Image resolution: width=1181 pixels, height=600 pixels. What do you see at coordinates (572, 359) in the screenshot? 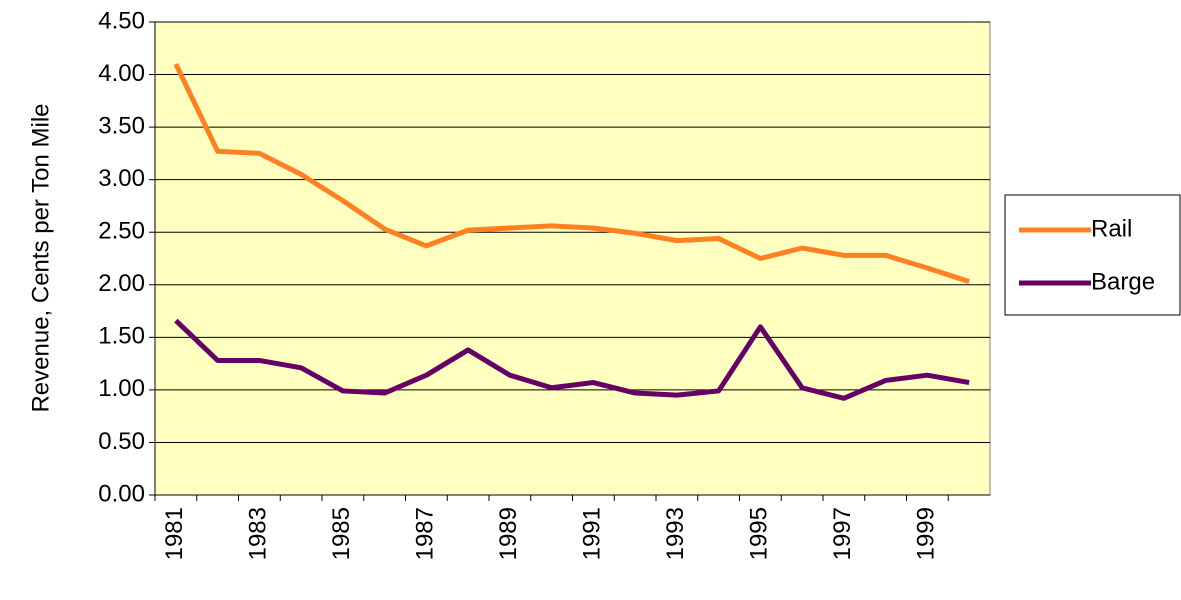
I see `series-line` at bounding box center [572, 359].